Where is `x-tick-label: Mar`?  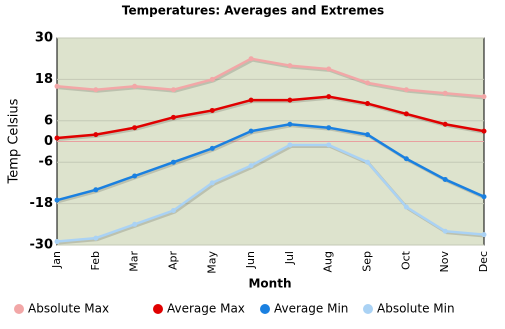 x-tick-label: Mar is located at coordinates (134, 261).